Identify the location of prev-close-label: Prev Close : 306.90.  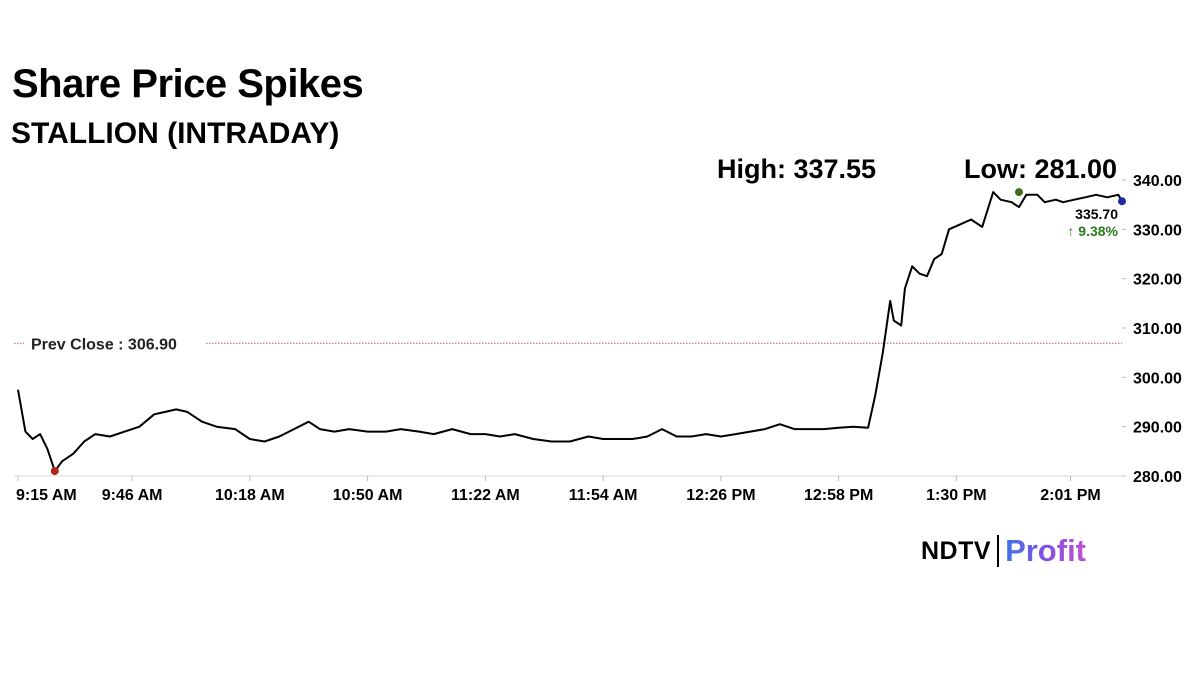
(104, 344).